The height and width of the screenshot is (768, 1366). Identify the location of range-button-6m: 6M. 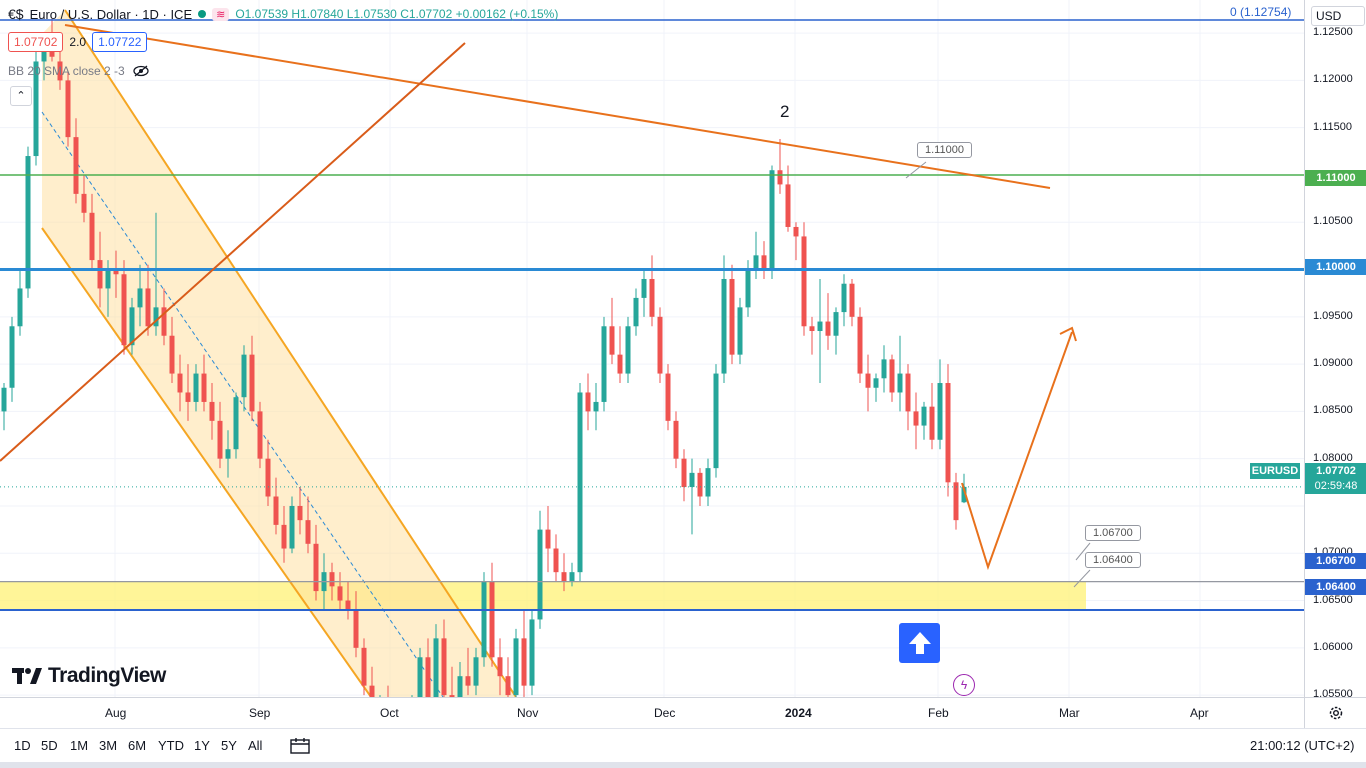
(137, 745).